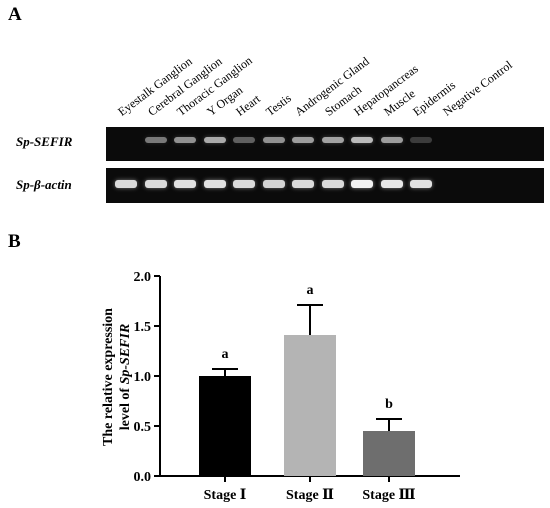 Image resolution: width=550 pixels, height=508 pixels. What do you see at coordinates (108, 377) in the screenshot?
I see `y-axis-label-line1: The relative expression` at bounding box center [108, 377].